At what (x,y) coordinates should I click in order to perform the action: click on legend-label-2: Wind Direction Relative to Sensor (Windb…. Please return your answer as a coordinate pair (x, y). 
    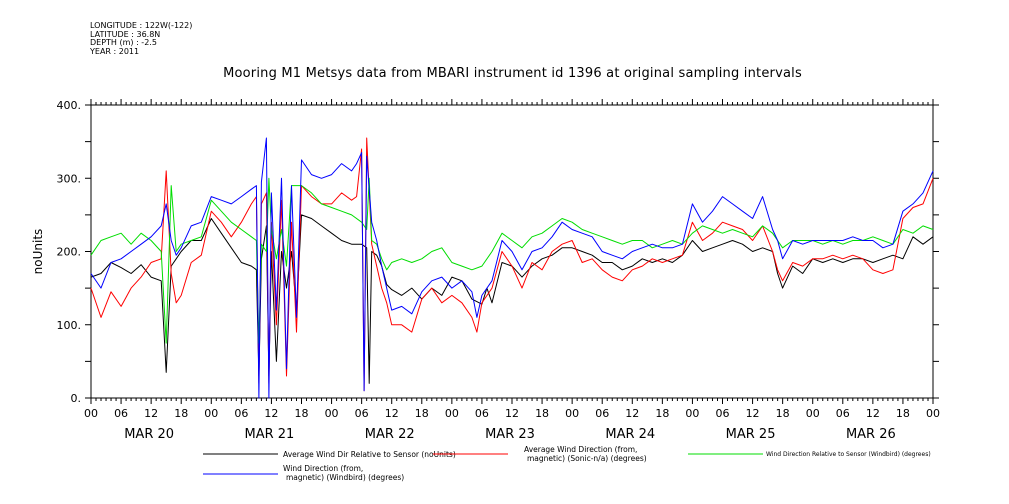
    Looking at the image, I should click on (848, 454).